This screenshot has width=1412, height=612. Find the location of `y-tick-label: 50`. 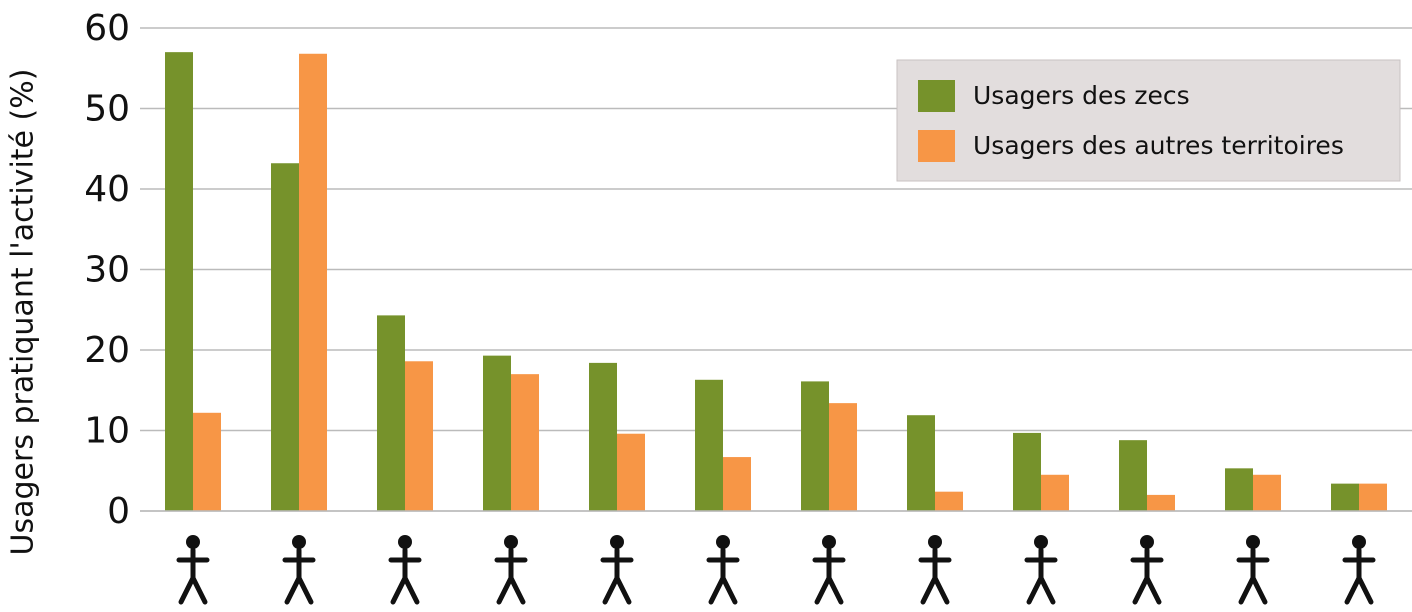

y-tick-label: 50 is located at coordinates (107, 109).